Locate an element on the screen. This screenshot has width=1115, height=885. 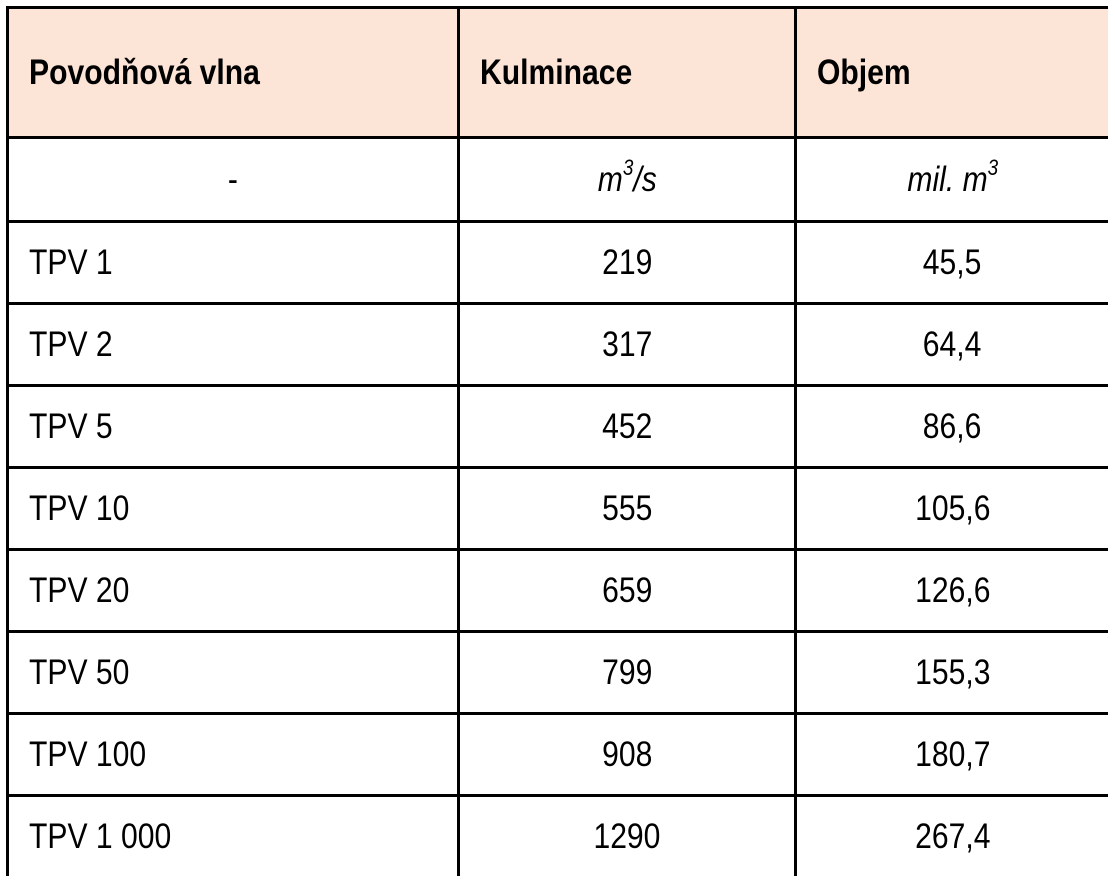
cell-kulminace: 659 is located at coordinates (627, 590).